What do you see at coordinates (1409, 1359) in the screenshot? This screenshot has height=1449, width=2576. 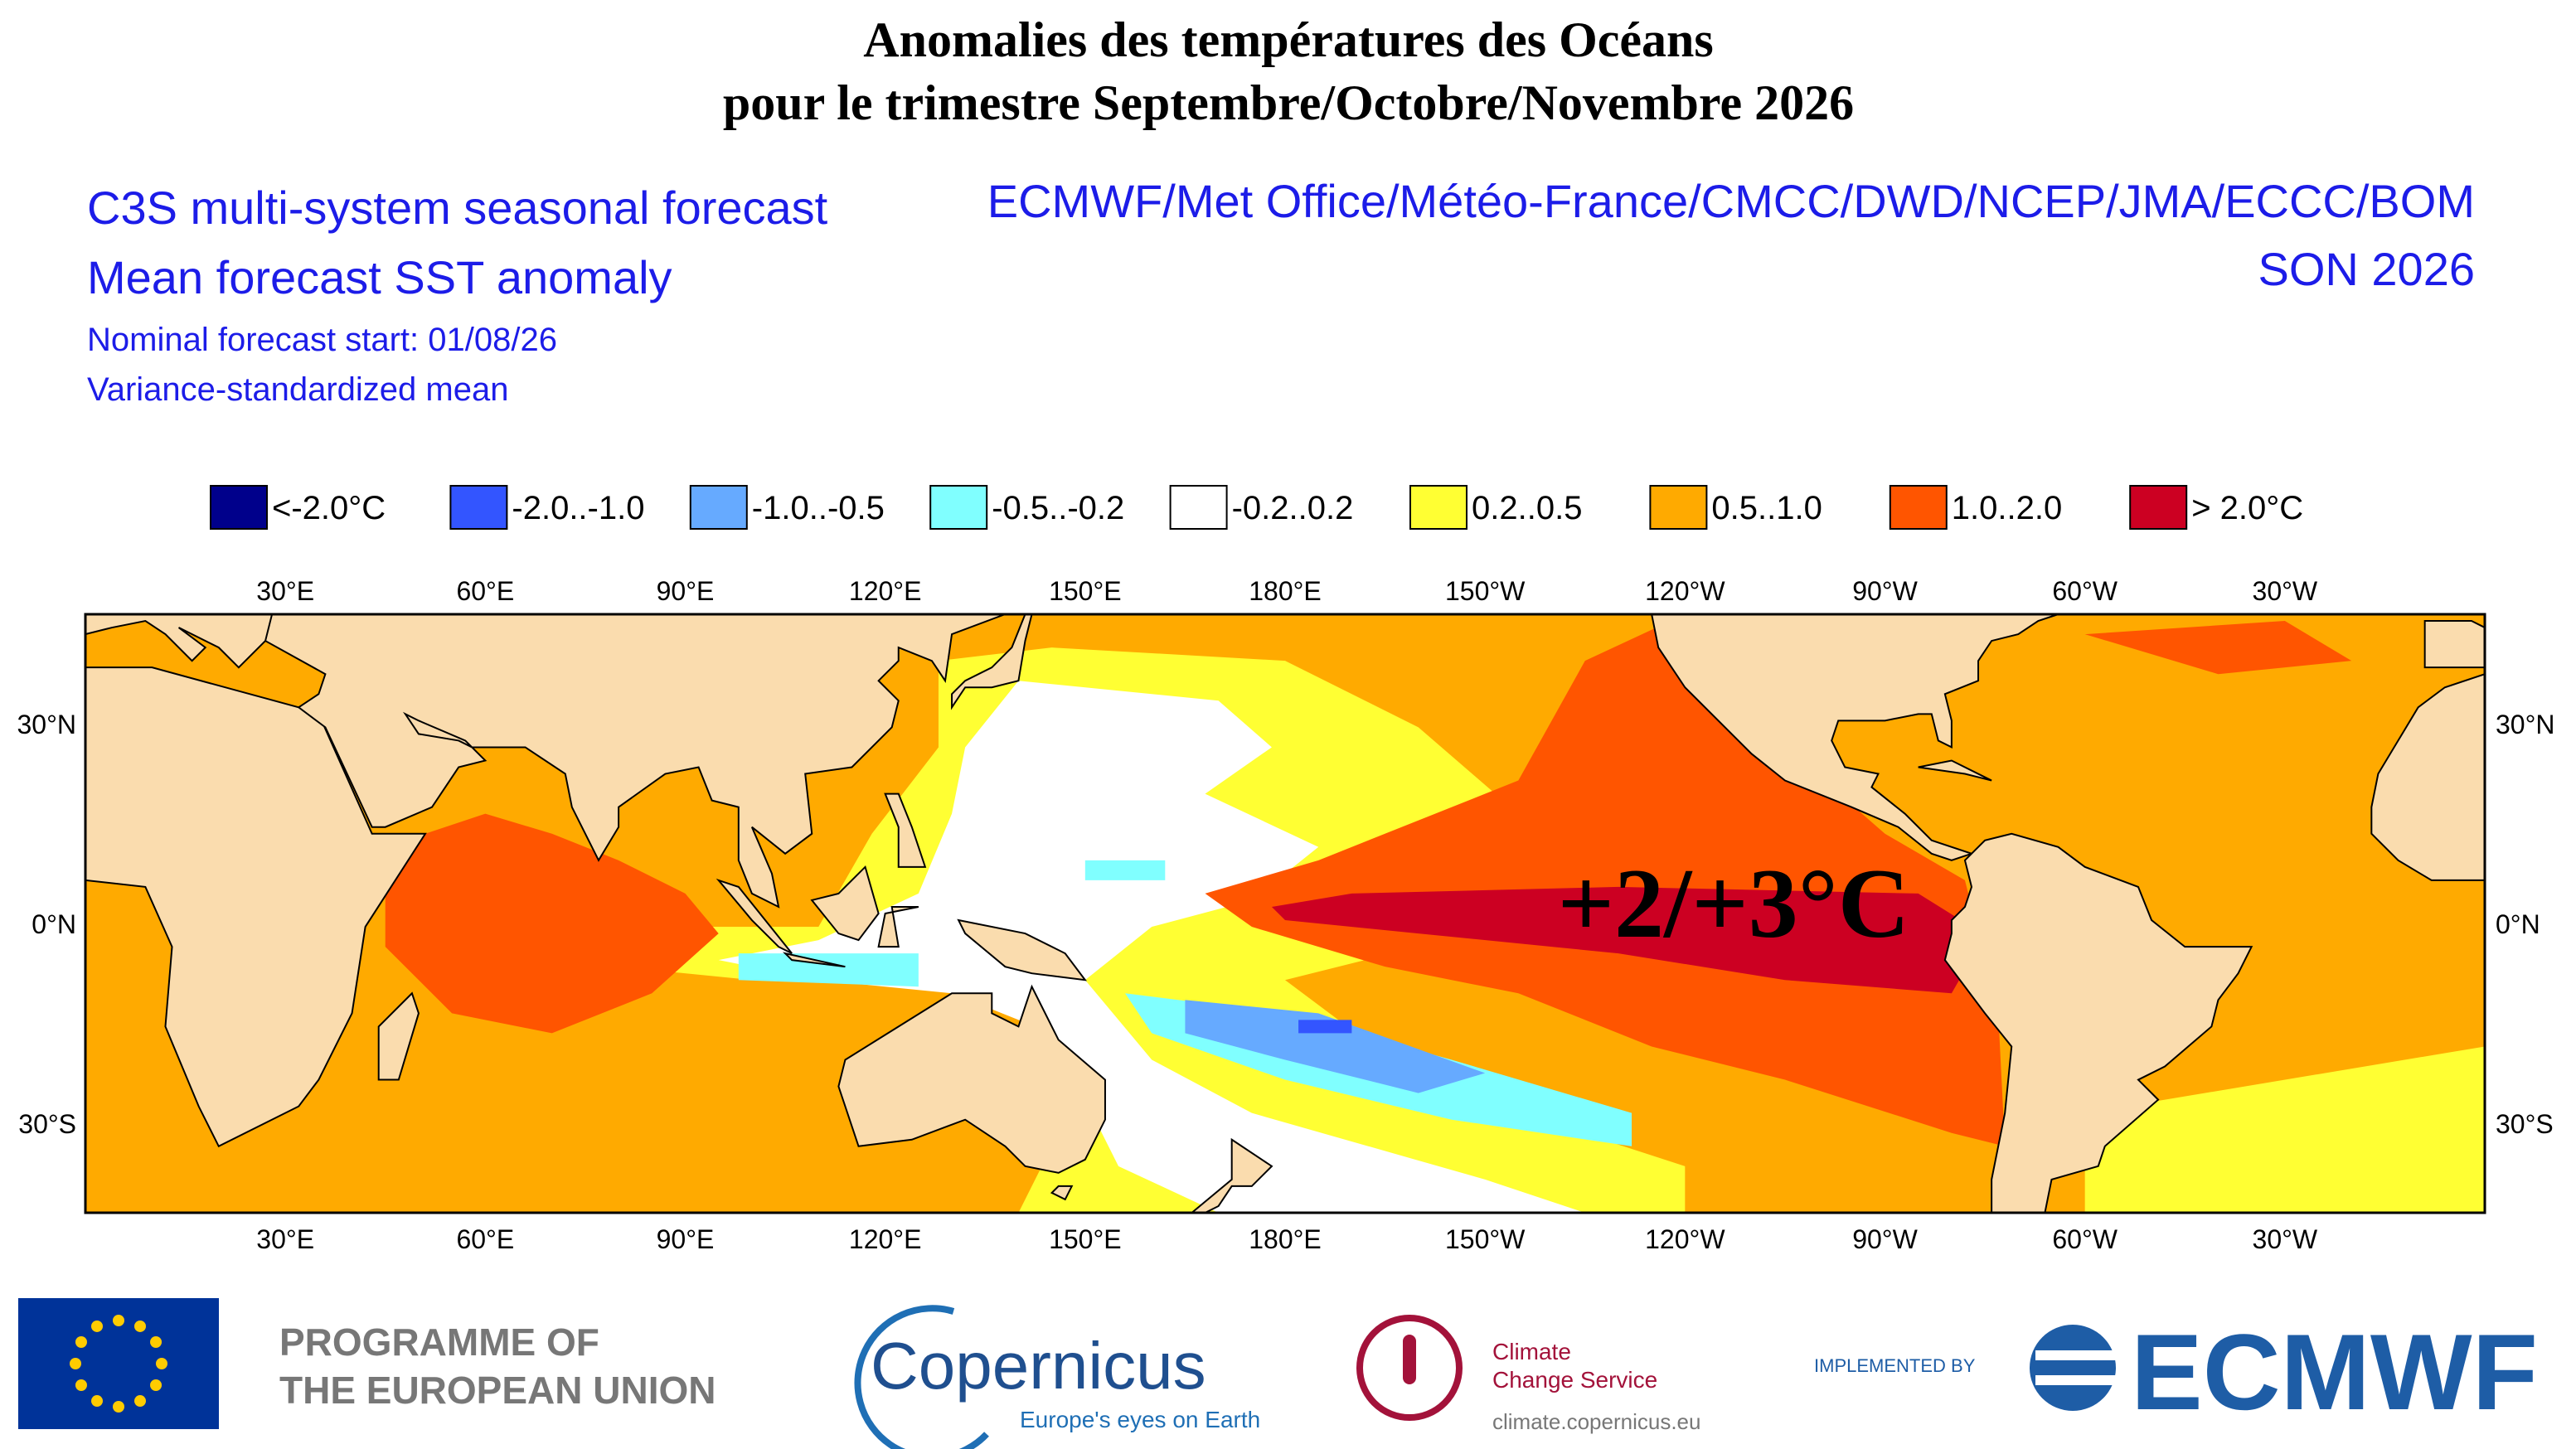 I see `c3s-thermo` at bounding box center [1409, 1359].